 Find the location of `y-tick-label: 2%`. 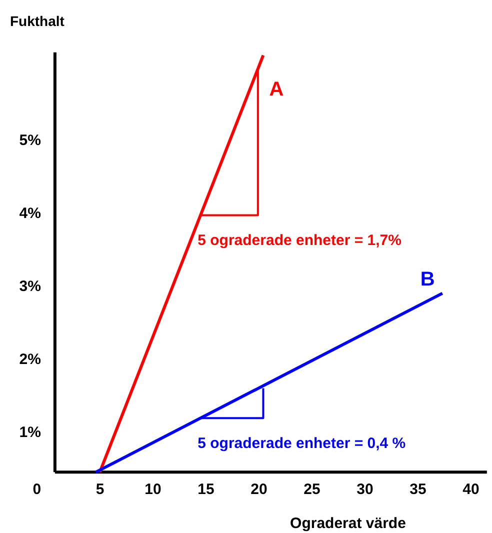

y-tick-label: 2% is located at coordinates (30, 359).